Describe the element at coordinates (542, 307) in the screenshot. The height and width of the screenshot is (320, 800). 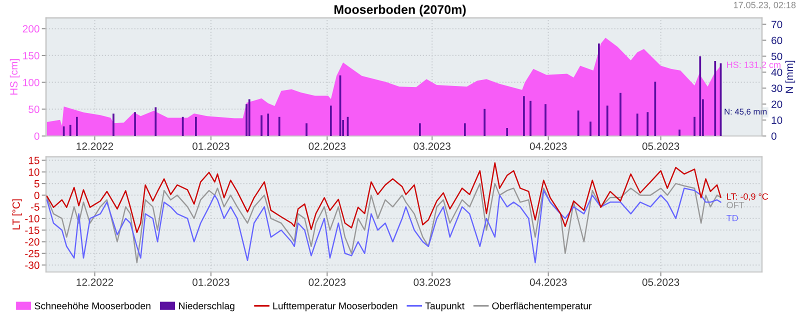
I see `legend-label: Oberflächentemperatur` at that location.